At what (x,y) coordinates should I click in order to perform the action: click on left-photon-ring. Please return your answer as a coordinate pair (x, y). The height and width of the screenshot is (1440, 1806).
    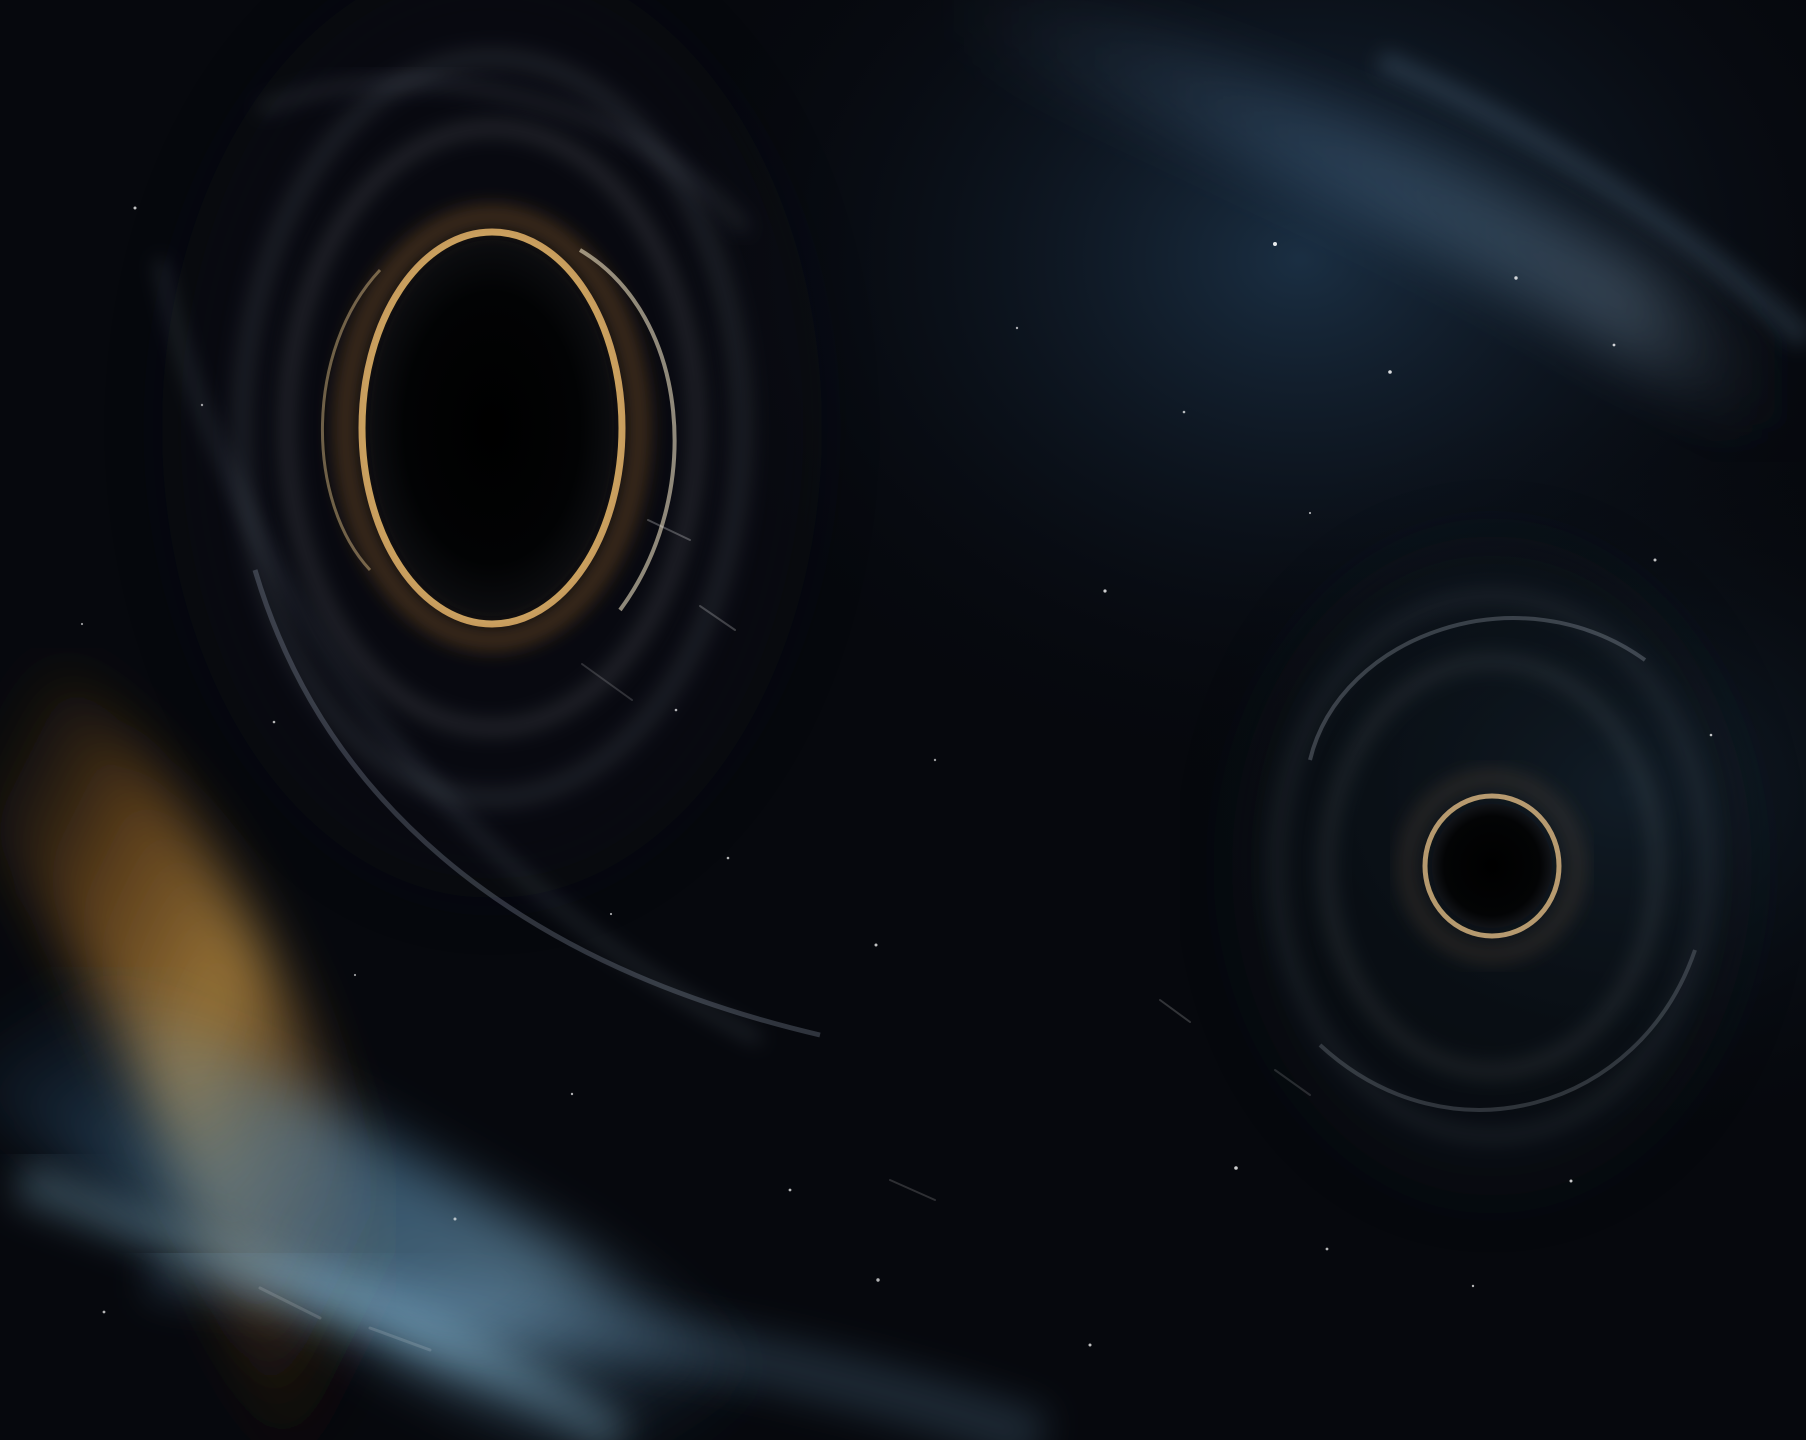
    Looking at the image, I should click on (492, 428).